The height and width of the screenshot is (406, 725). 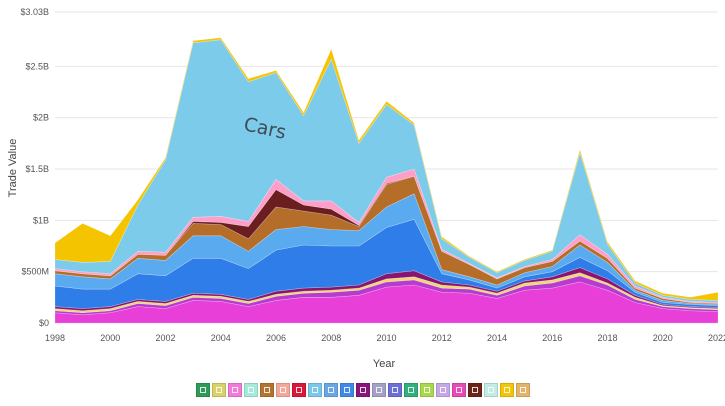 What do you see at coordinates (331, 338) in the screenshot?
I see `x-tick-label: 2008` at bounding box center [331, 338].